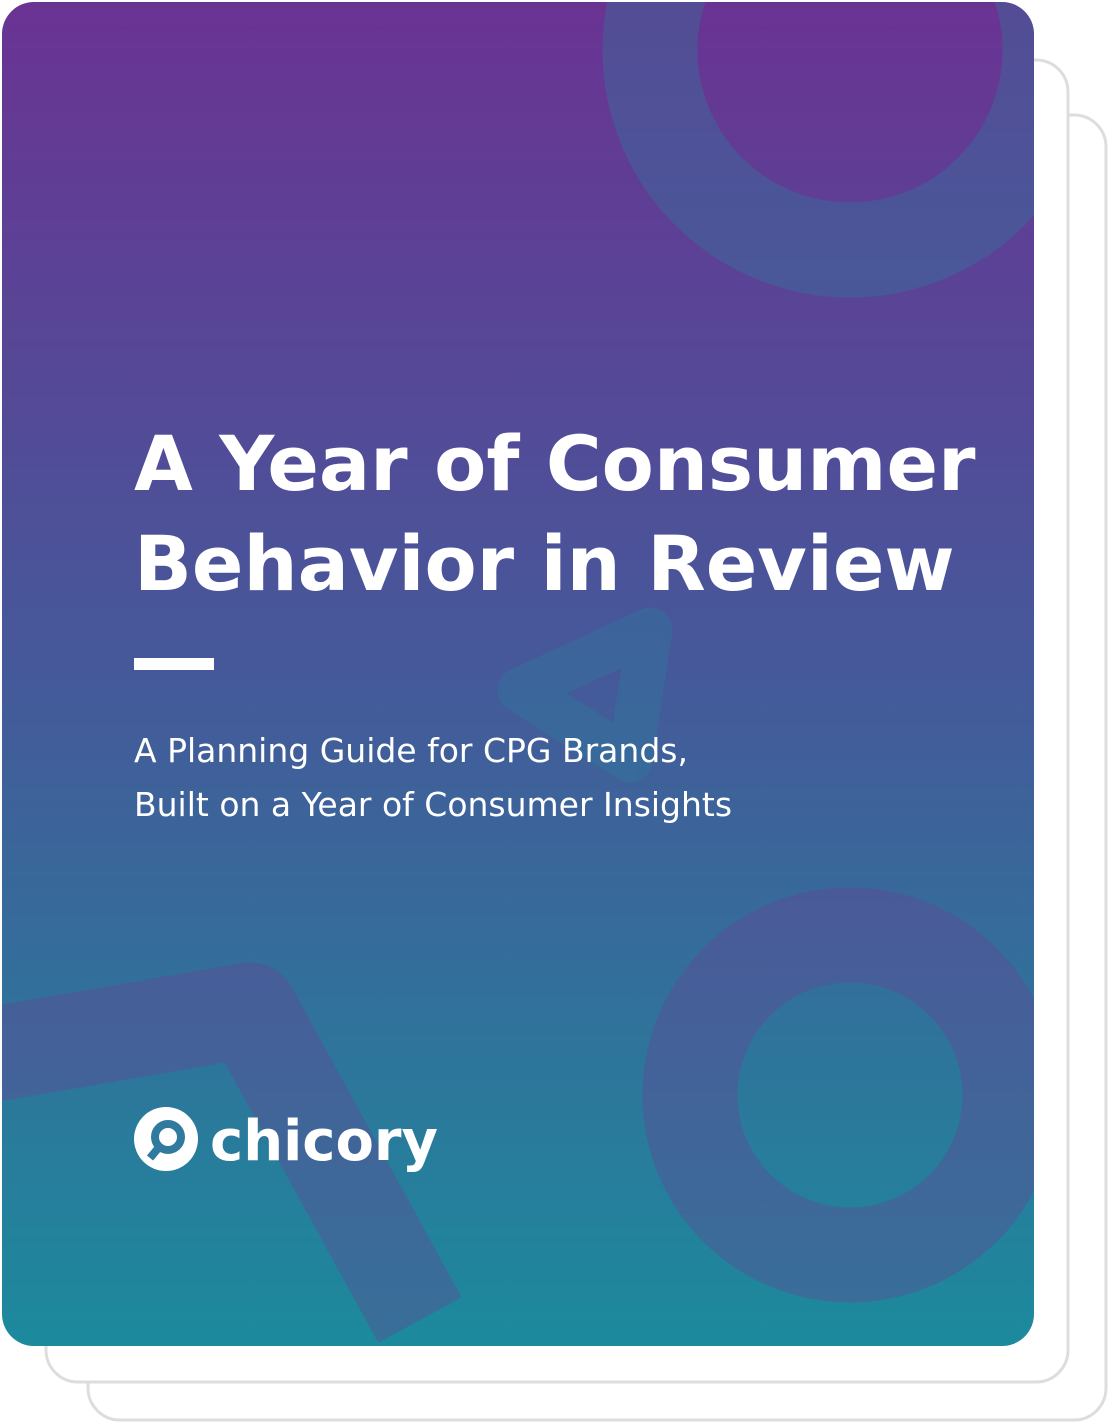 This screenshot has height=1425, width=1113. What do you see at coordinates (433, 804) in the screenshot?
I see `subtitle-line: Built on a Year of Consumer Insights` at bounding box center [433, 804].